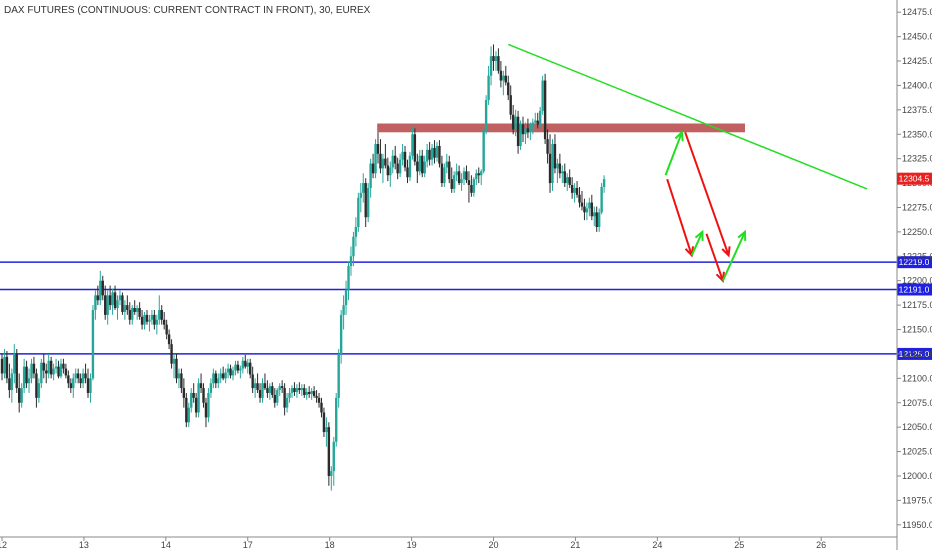 Image resolution: width=932 pixels, height=555 pixels. Describe the element at coordinates (917, 256) in the screenshot. I see `y-tick-label: 12225.0` at that location.